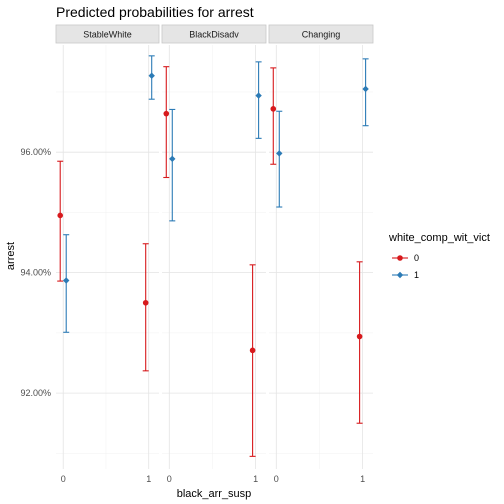 This screenshot has width=504, height=504. I want to click on legend: white_comp_wit_vict 01, so click(439, 256).